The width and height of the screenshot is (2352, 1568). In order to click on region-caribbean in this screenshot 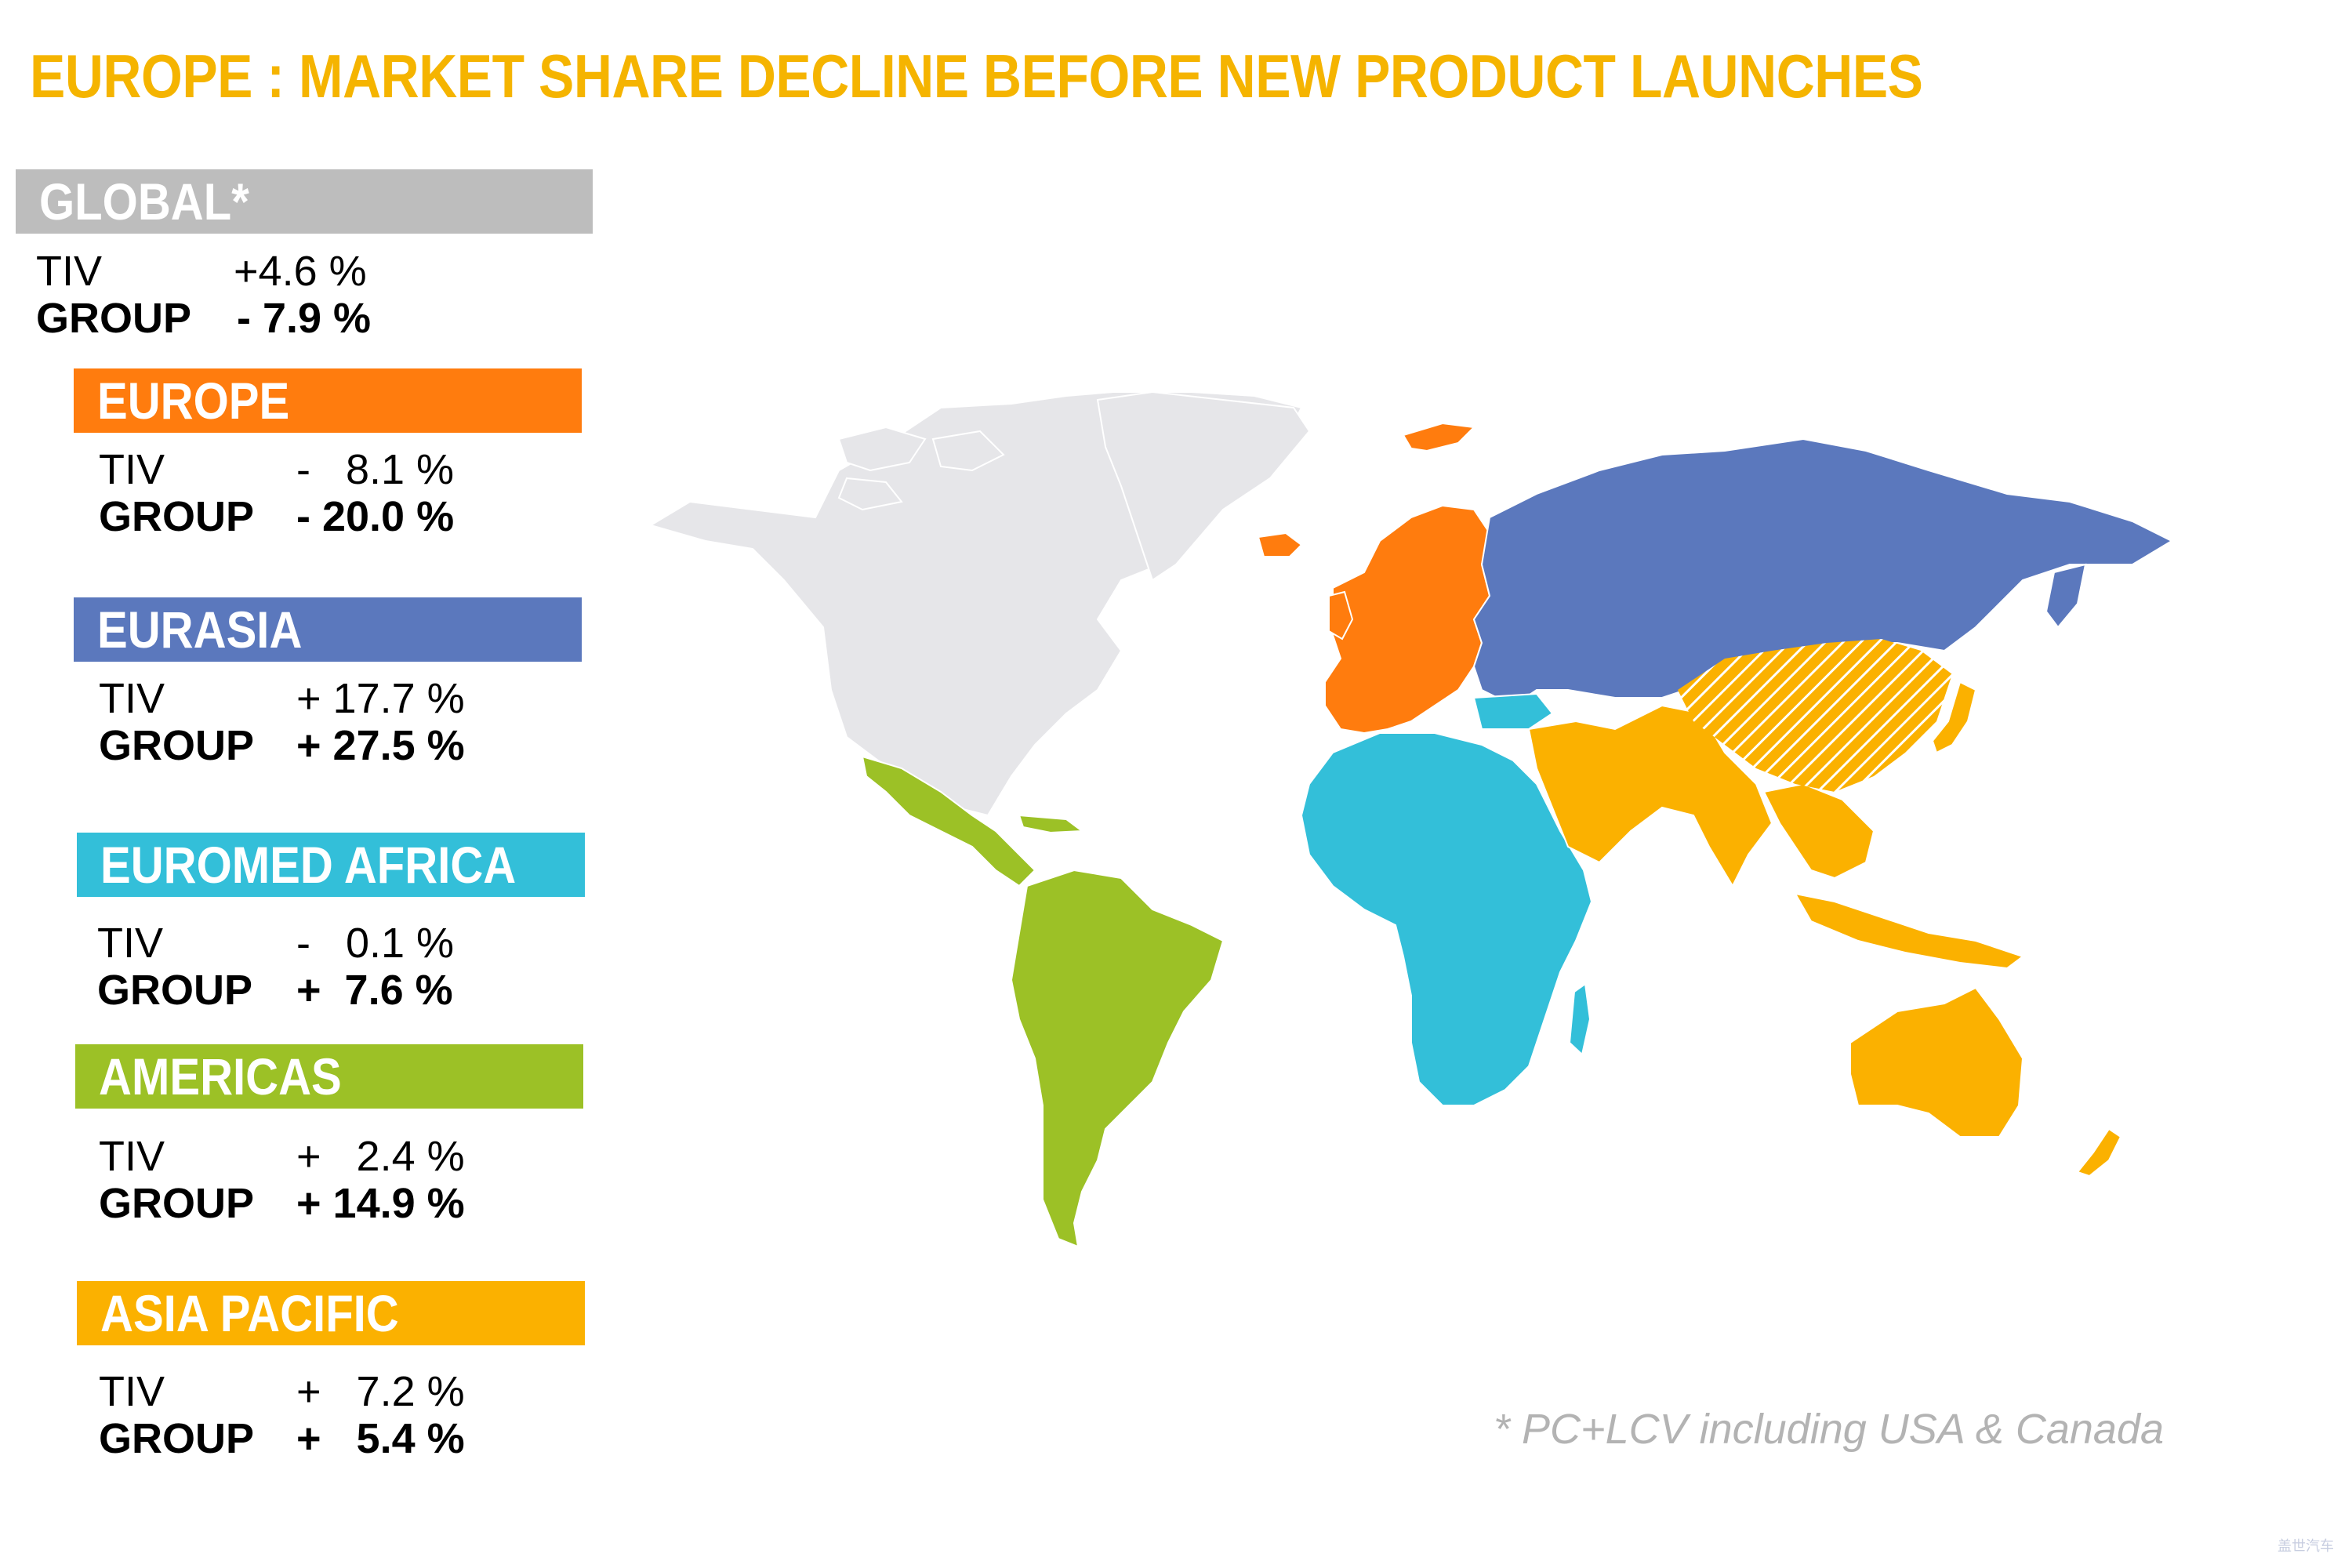, I will do `click(1051, 824)`.